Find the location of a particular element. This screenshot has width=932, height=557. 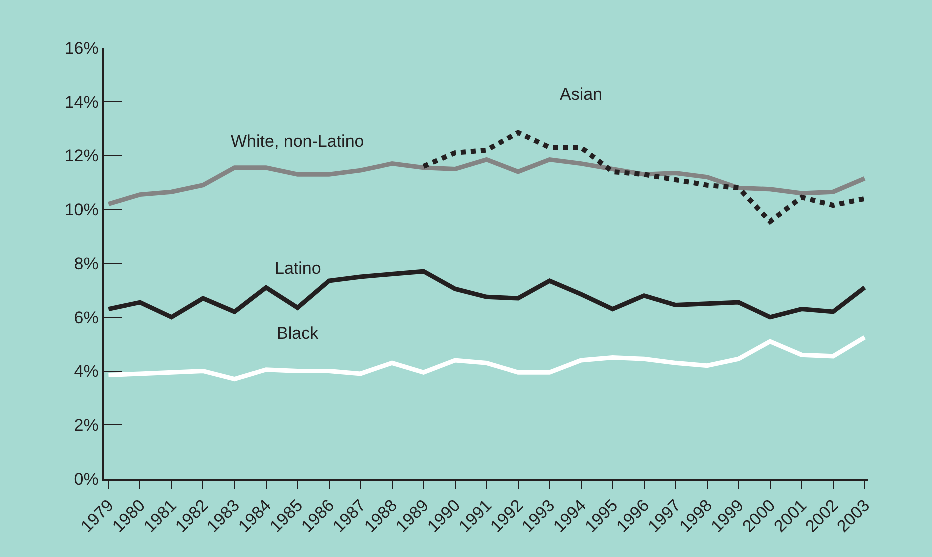

y-tick-label: 12% is located at coordinates (81, 156).